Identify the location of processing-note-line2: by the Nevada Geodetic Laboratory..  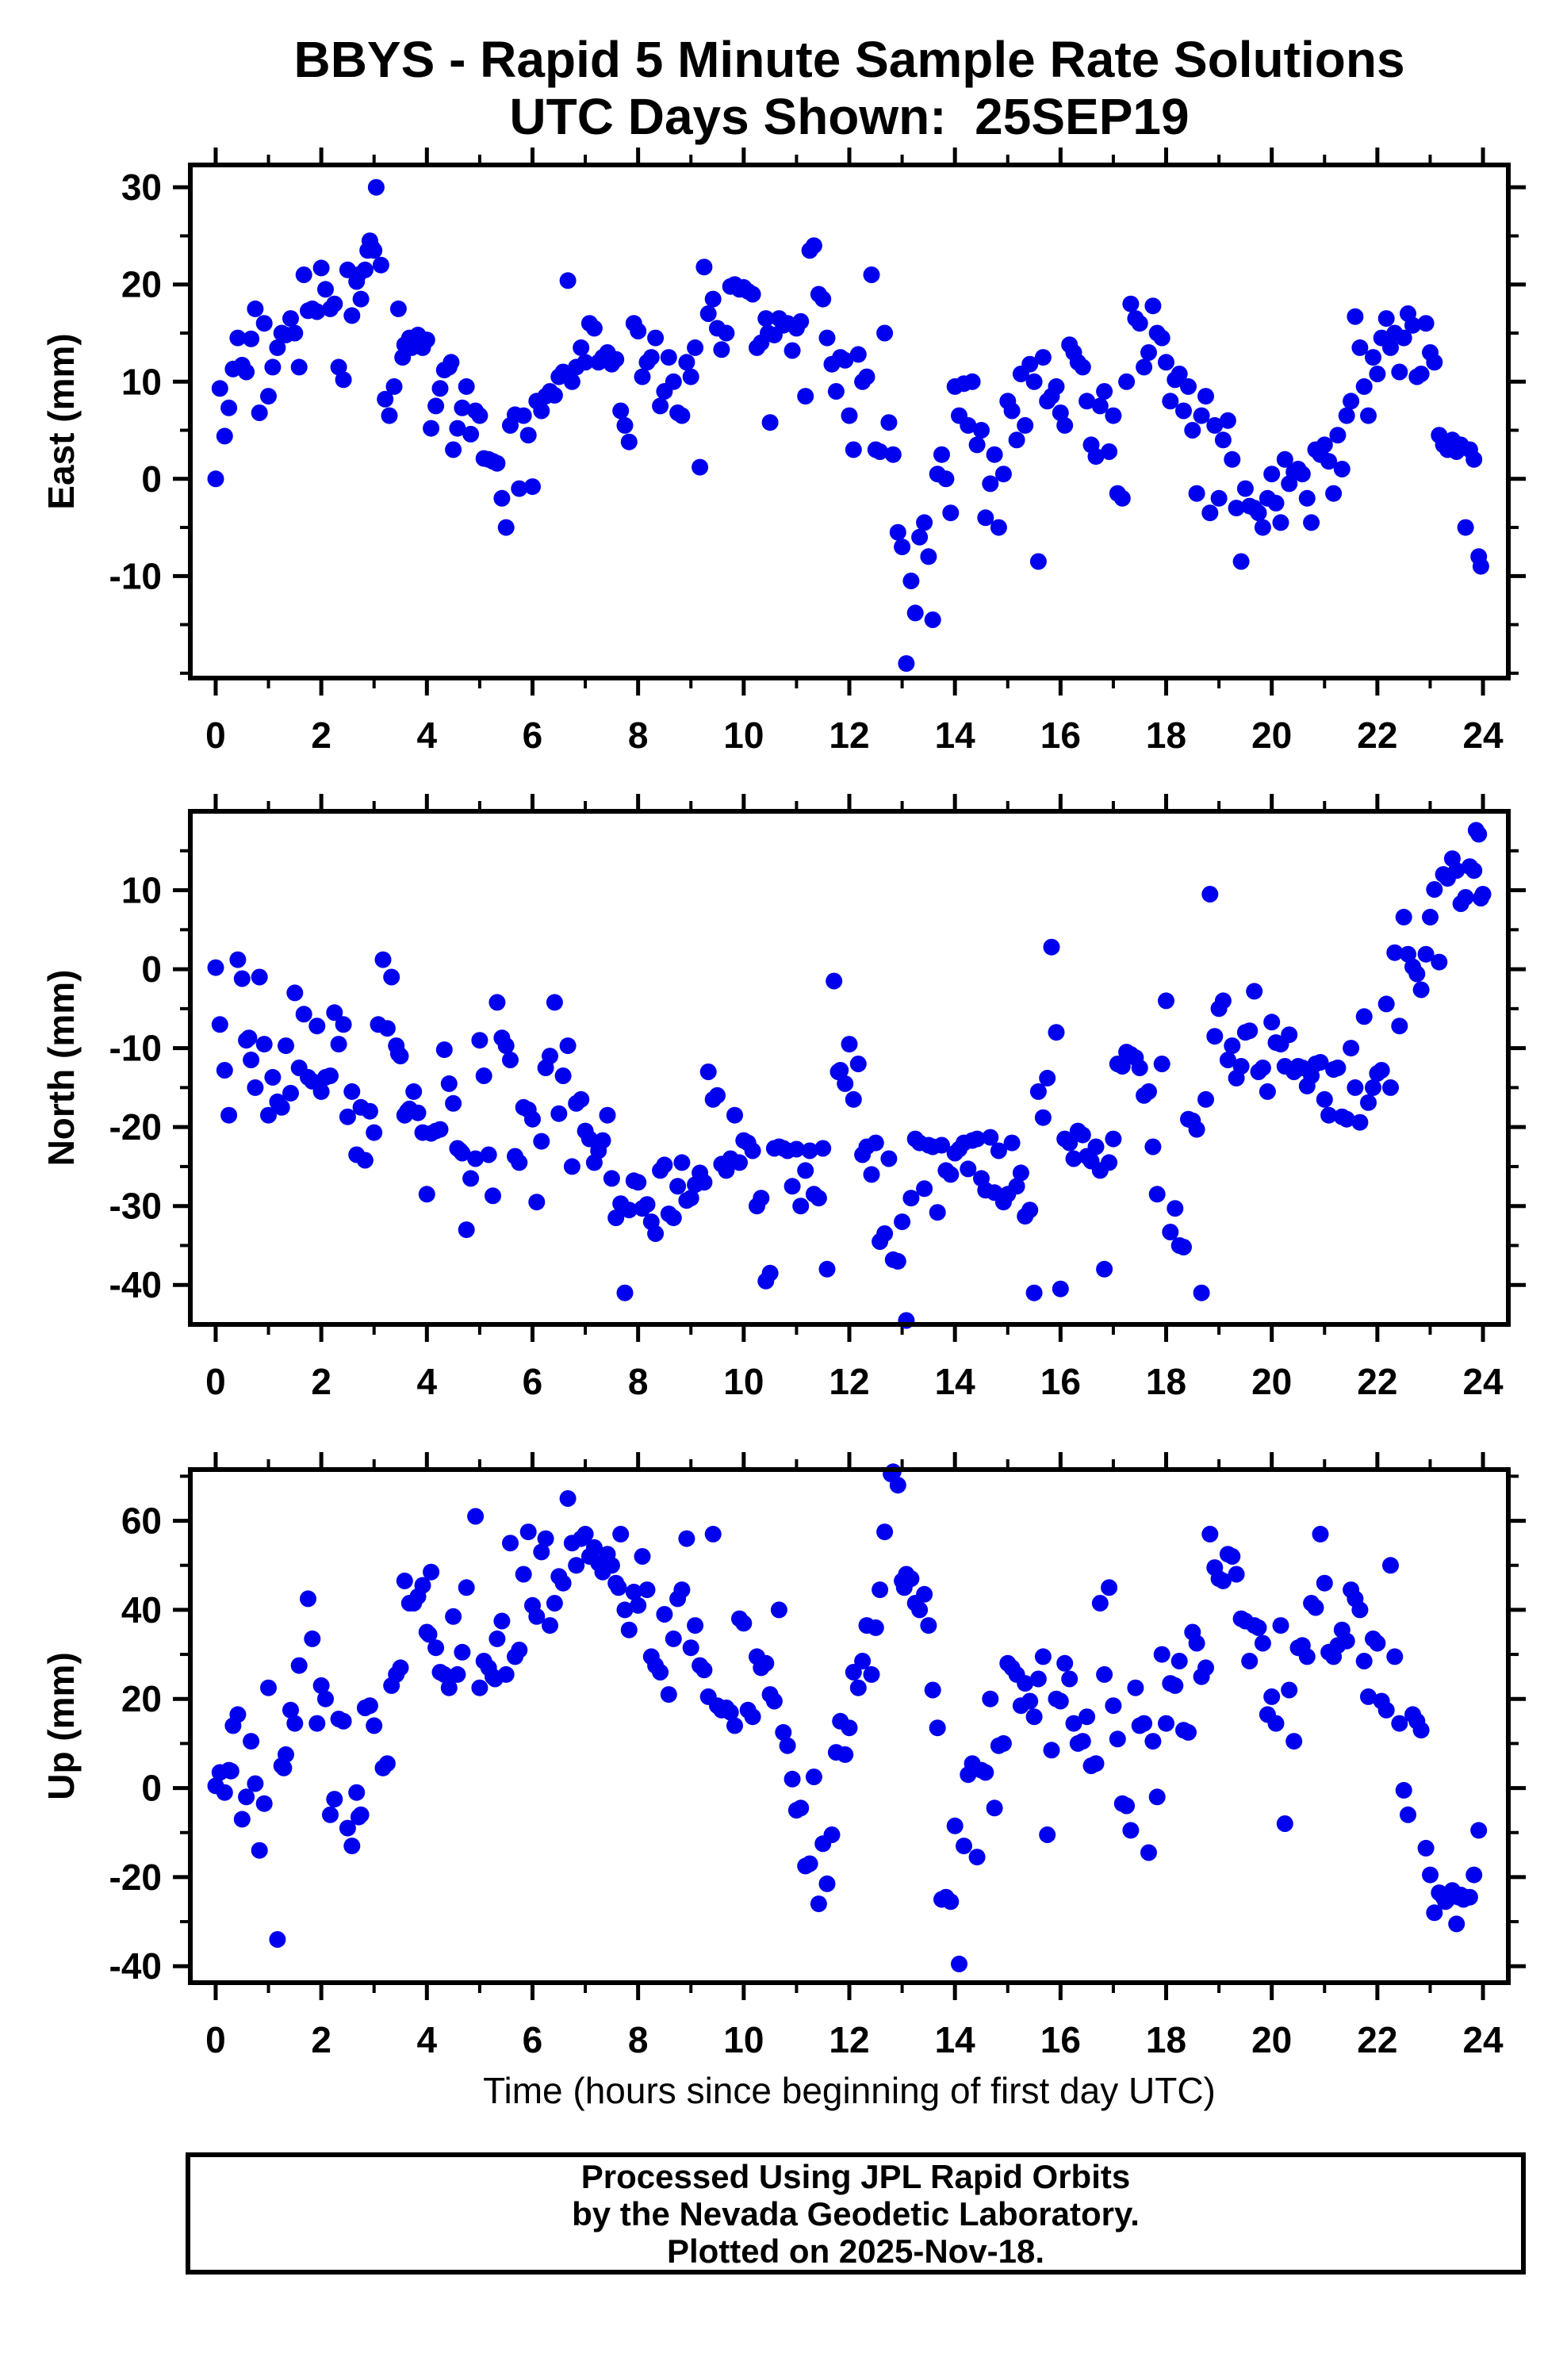
(856, 2213).